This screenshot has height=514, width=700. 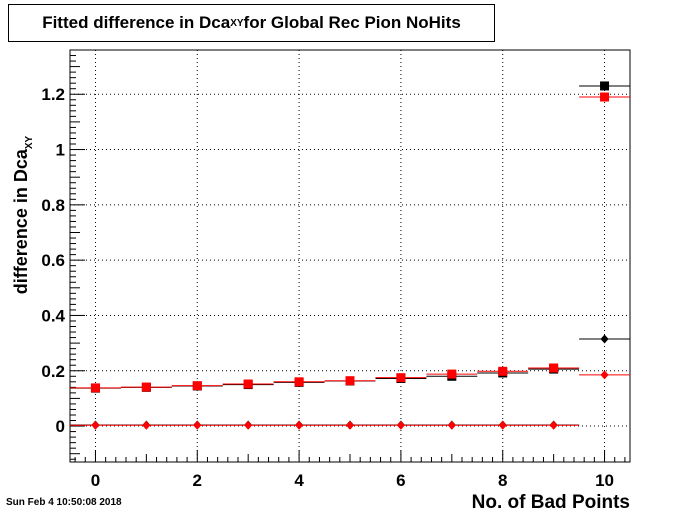 I want to click on title-prefix: Fitted difference in Dca, so click(x=136, y=22).